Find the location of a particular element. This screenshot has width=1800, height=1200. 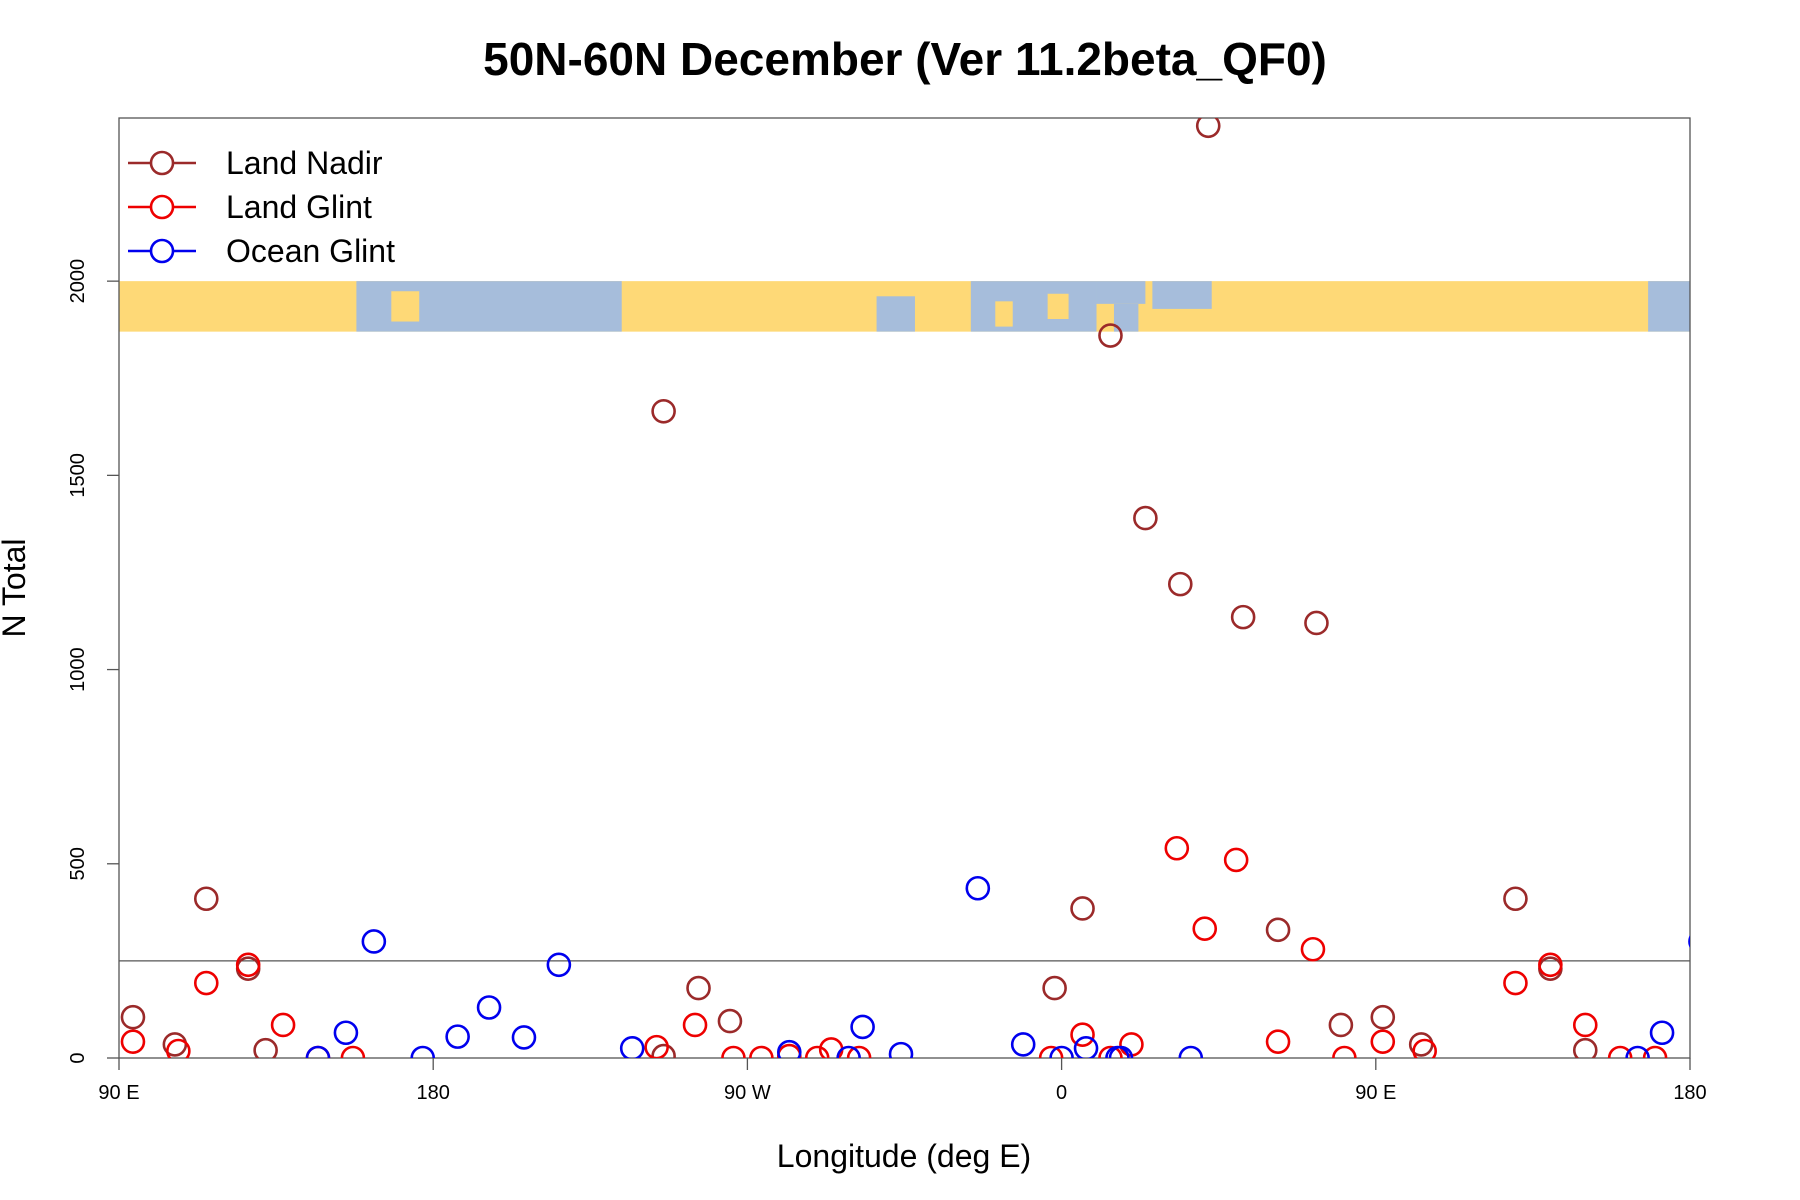

x-tick-label: 90 W is located at coordinates (747, 1093).